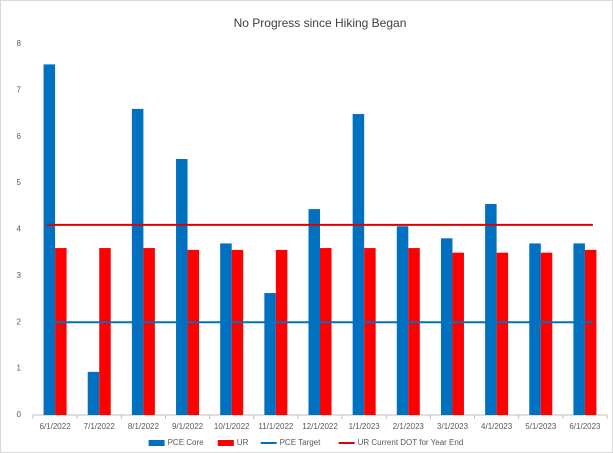 This screenshot has height=453, width=613. I want to click on x-tick-label: 10/1/2022, so click(232, 426).